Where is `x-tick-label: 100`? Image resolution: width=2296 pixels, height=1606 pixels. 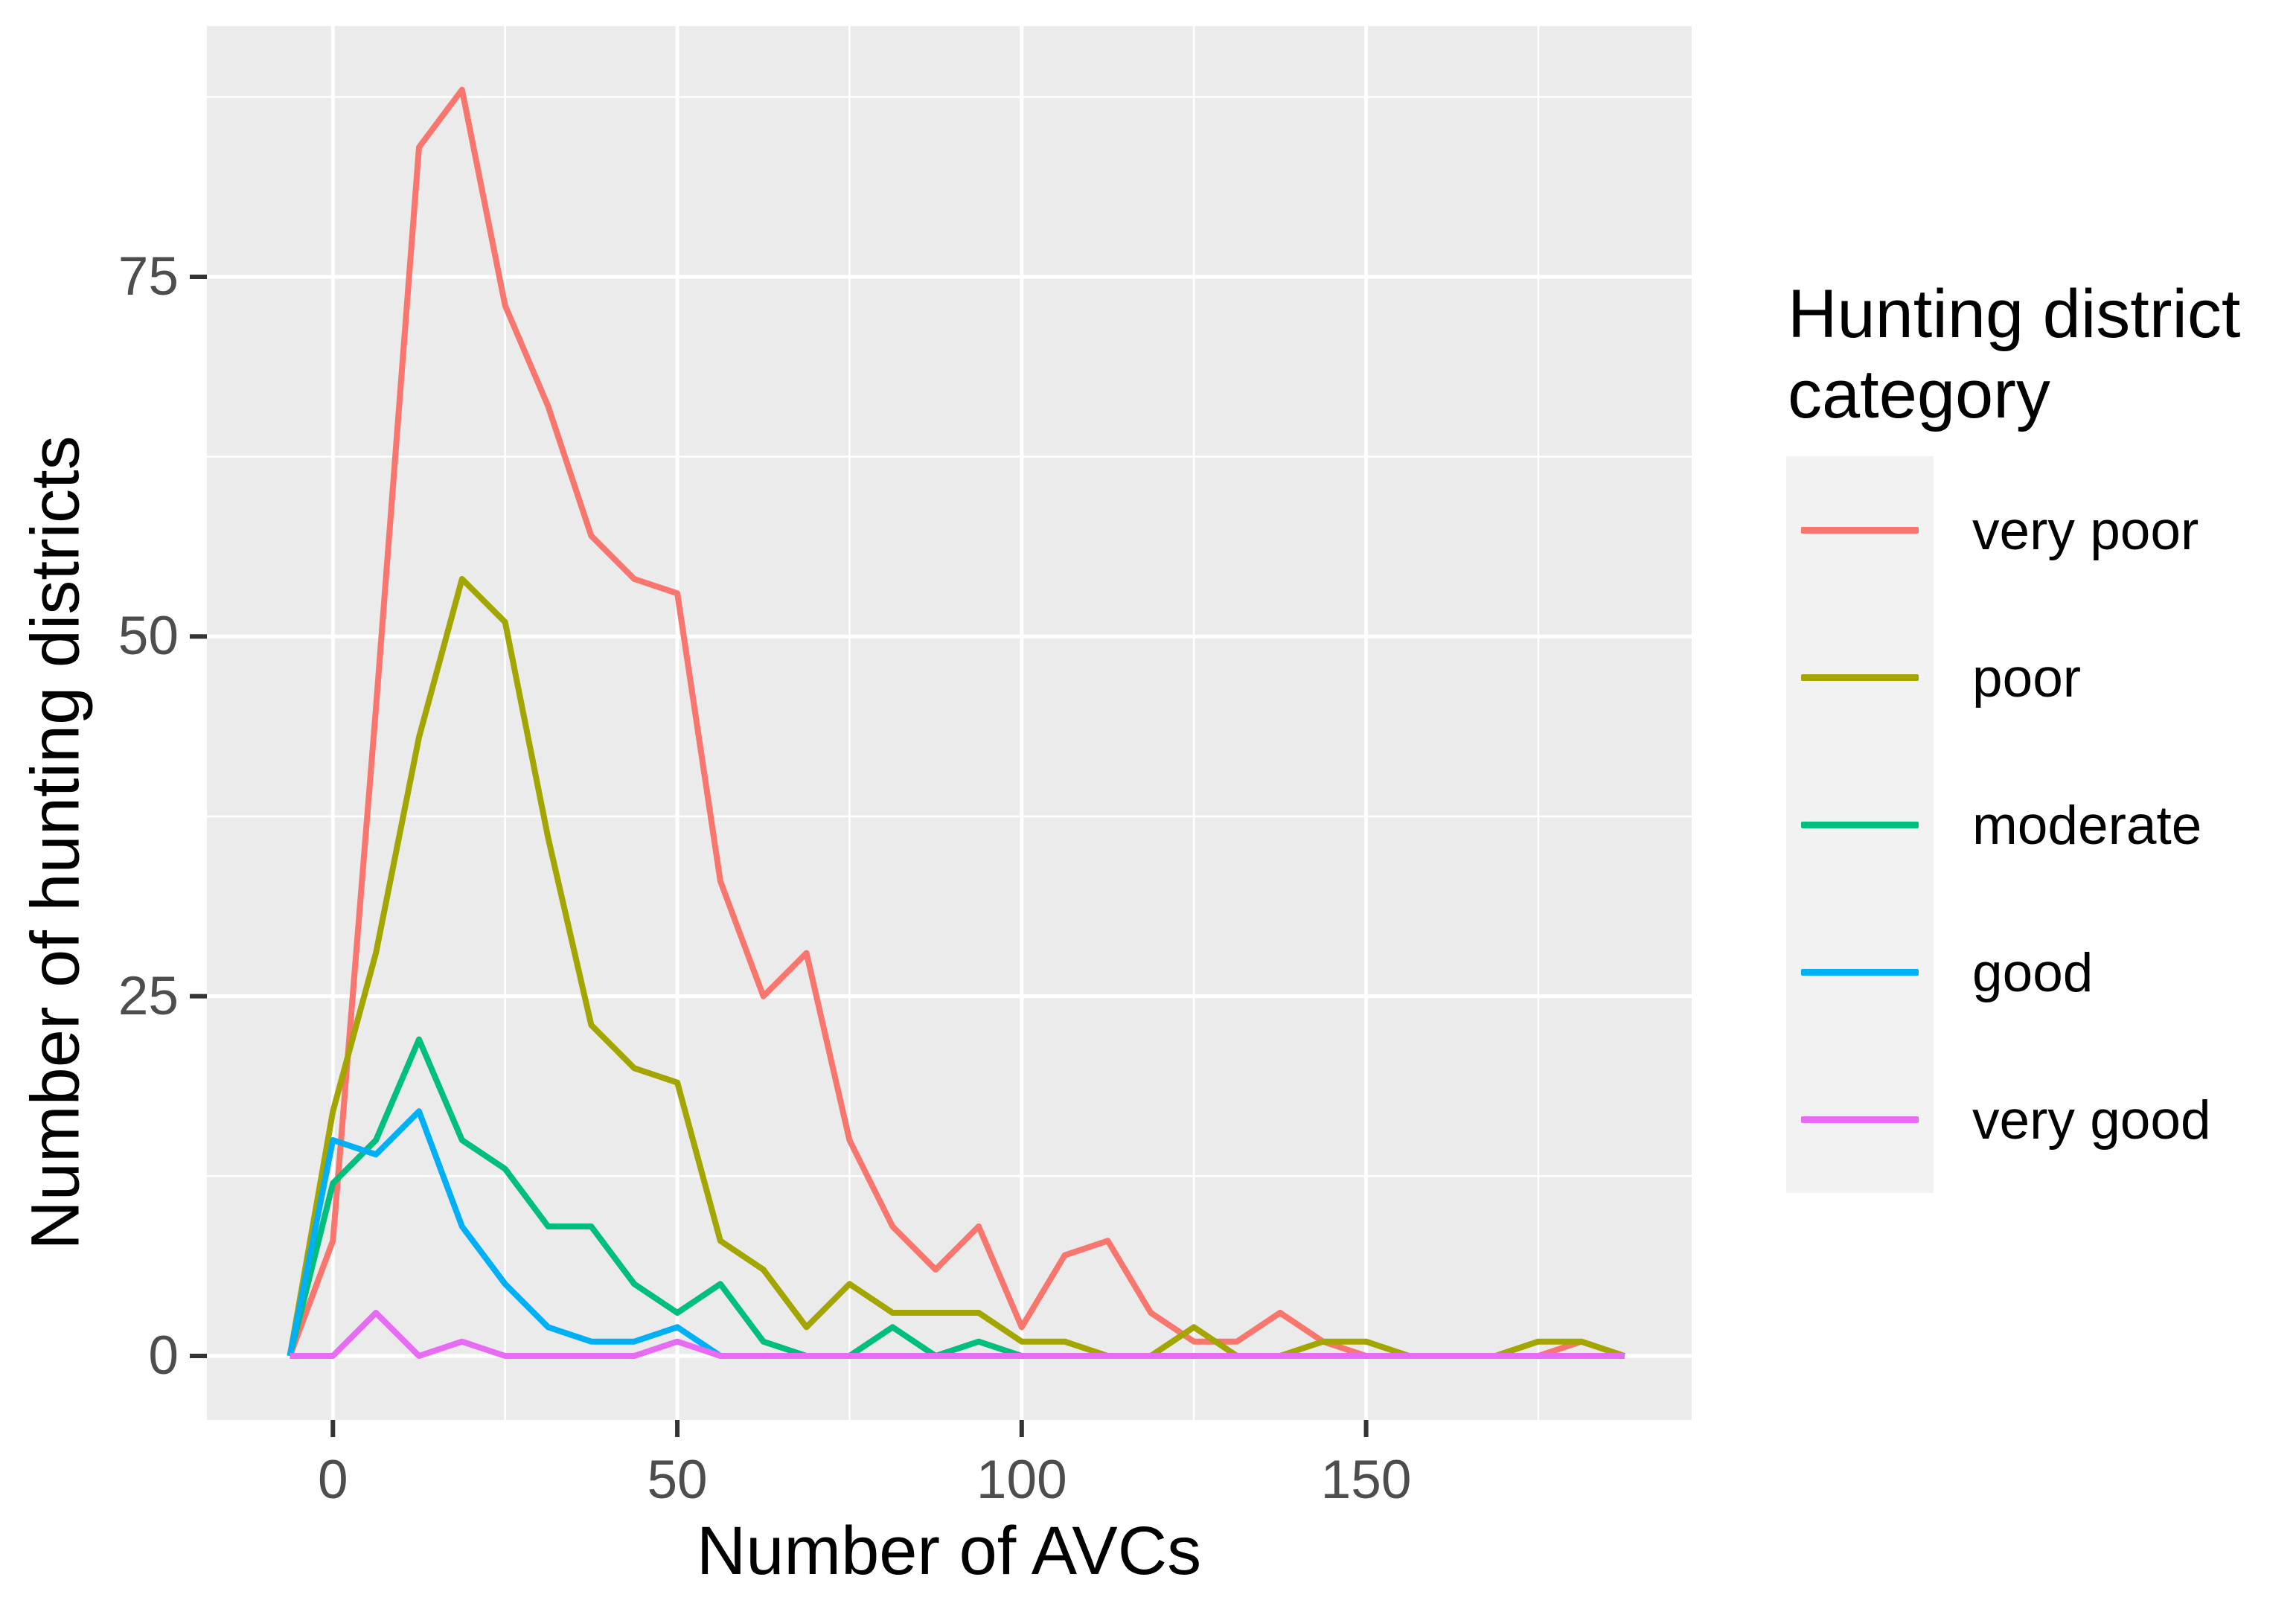 x-tick-label: 100 is located at coordinates (1021, 1480).